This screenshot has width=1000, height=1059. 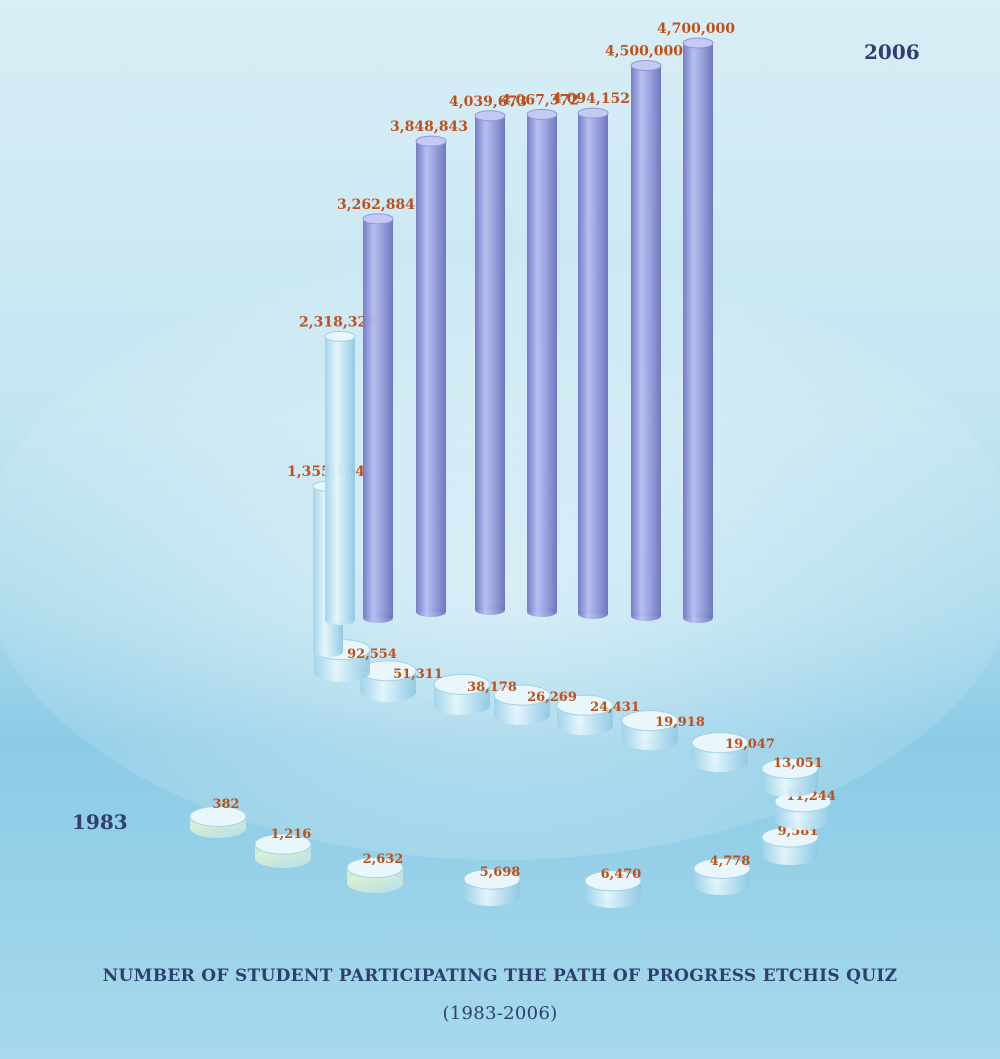 What do you see at coordinates (372, 654) in the screenshot?
I see `value-label-1998: 92,554` at bounding box center [372, 654].